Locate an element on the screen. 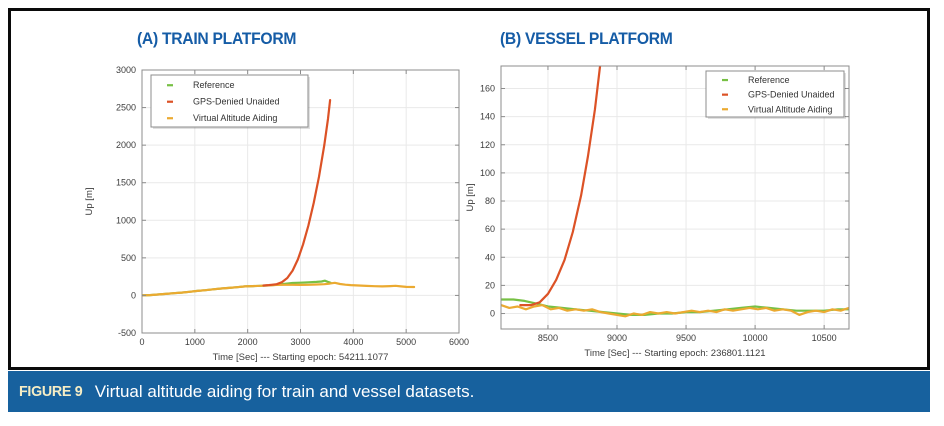 The image size is (944, 426). x-tick-label: 9000 is located at coordinates (617, 338).